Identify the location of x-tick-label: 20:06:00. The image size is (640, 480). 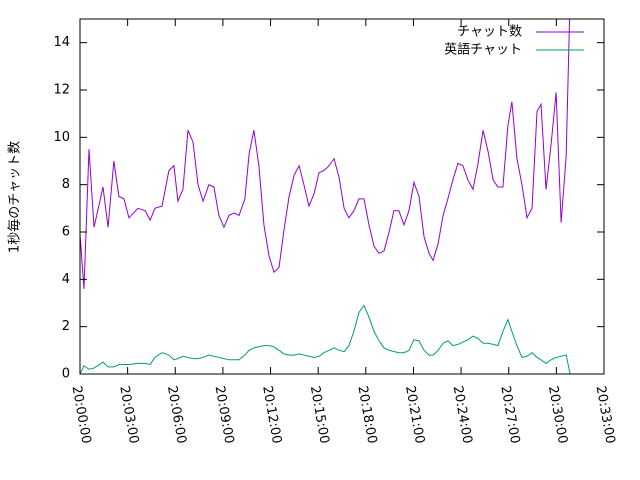
(176, 415).